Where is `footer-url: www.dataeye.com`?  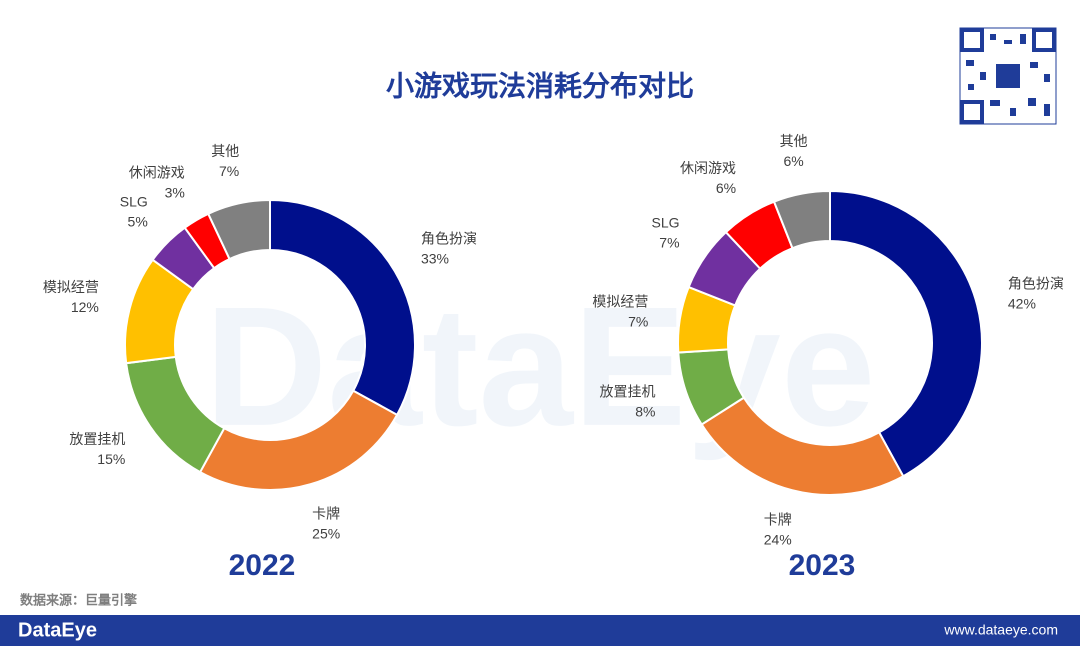
footer-url: www.dataeye.com is located at coordinates (1000, 630).